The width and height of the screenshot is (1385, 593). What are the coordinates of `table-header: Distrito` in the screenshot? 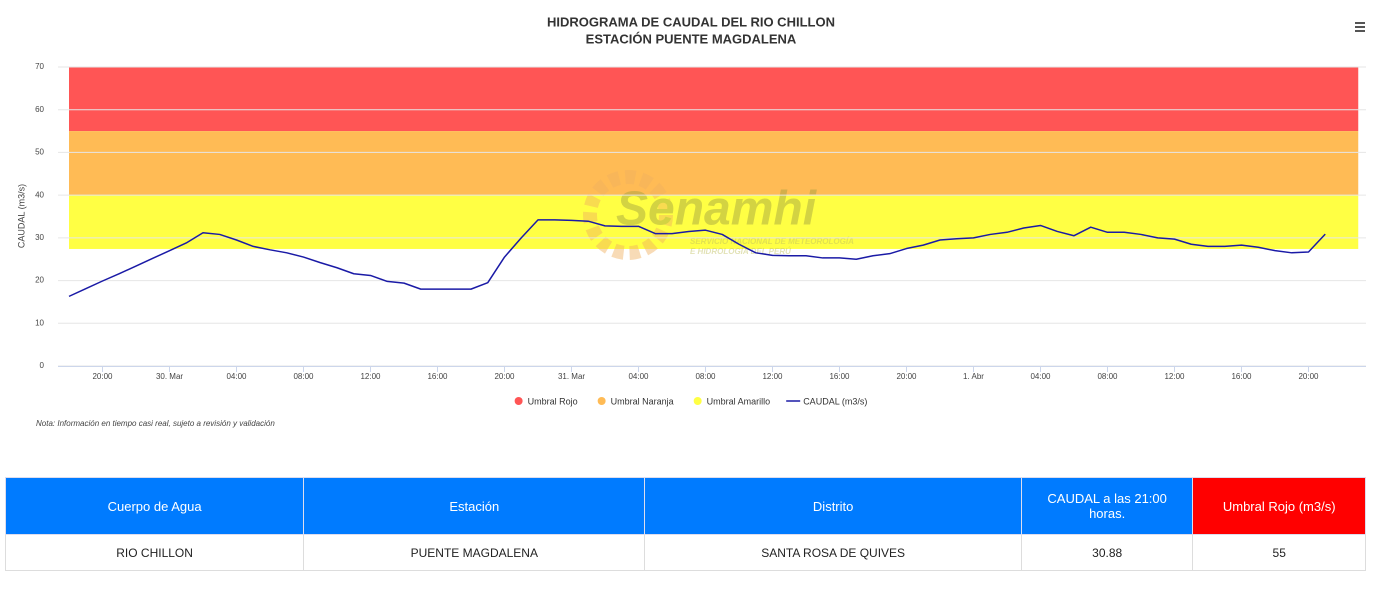 It's located at (833, 506).